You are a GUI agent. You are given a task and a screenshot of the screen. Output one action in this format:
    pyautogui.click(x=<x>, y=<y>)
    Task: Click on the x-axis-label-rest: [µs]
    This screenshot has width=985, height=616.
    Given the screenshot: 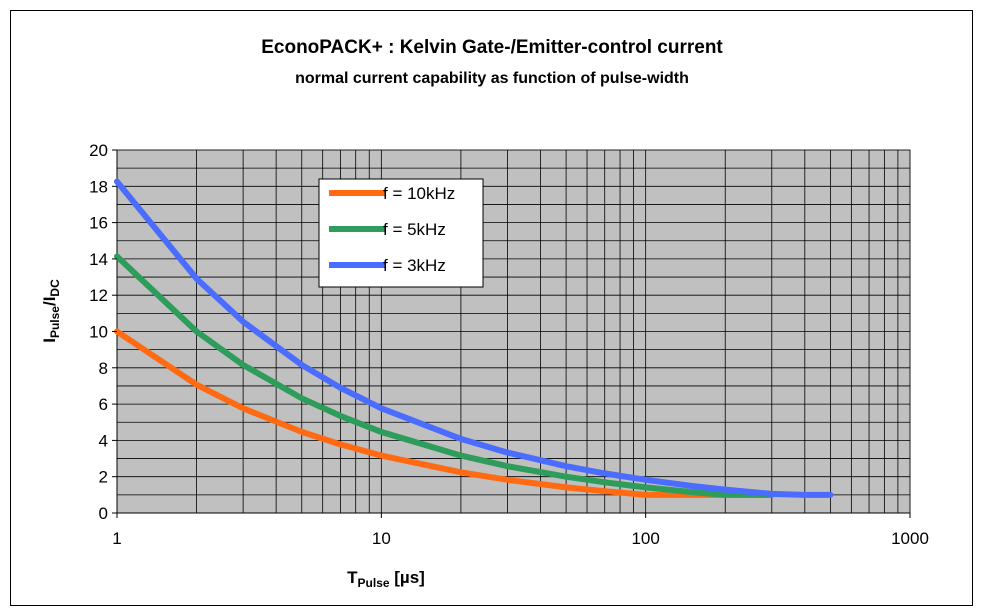 What is the action you would take?
    pyautogui.click(x=407, y=577)
    